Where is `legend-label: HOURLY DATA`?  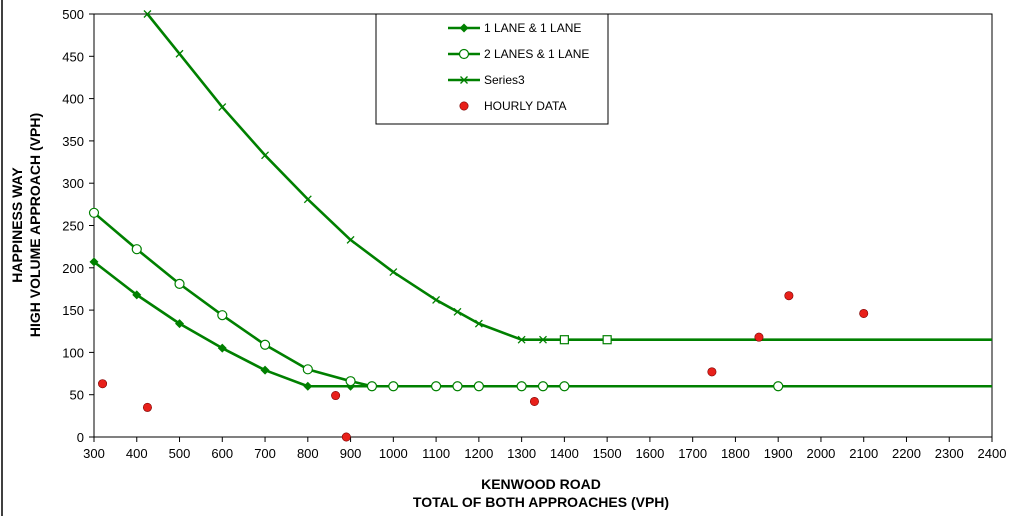 legend-label: HOURLY DATA is located at coordinates (525, 106).